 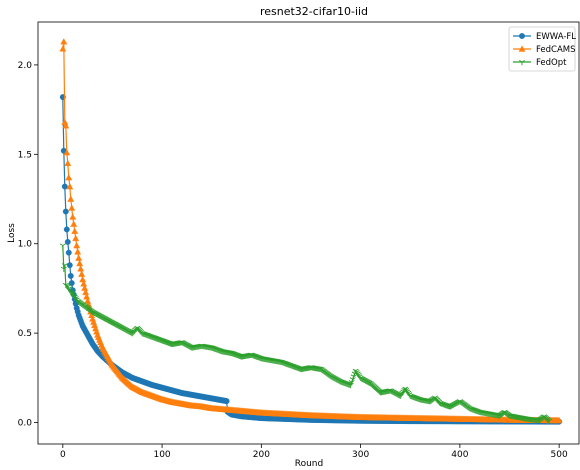 What do you see at coordinates (25, 424) in the screenshot?
I see `y-tick-label: 0.0` at bounding box center [25, 424].